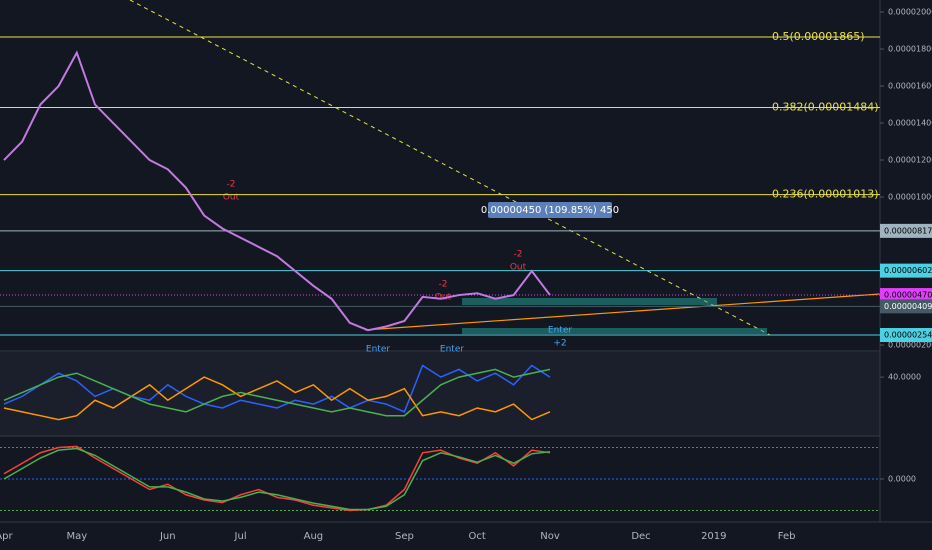  Describe the element at coordinates (640, 536) in the screenshot. I see `x-tick-label: Dec` at that location.